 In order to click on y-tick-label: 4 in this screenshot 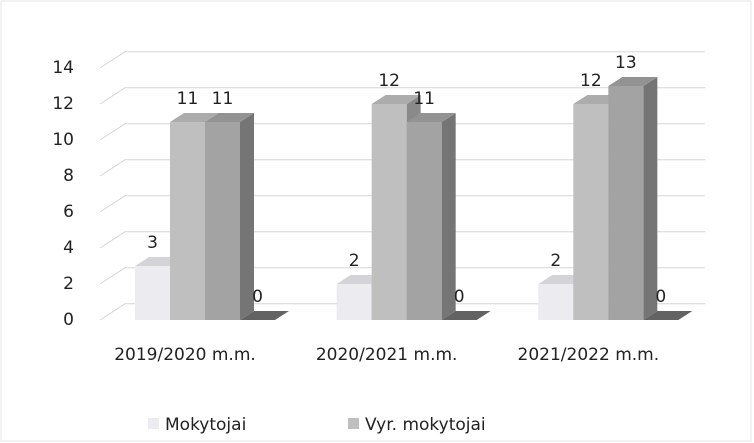, I will do `click(68, 248)`.